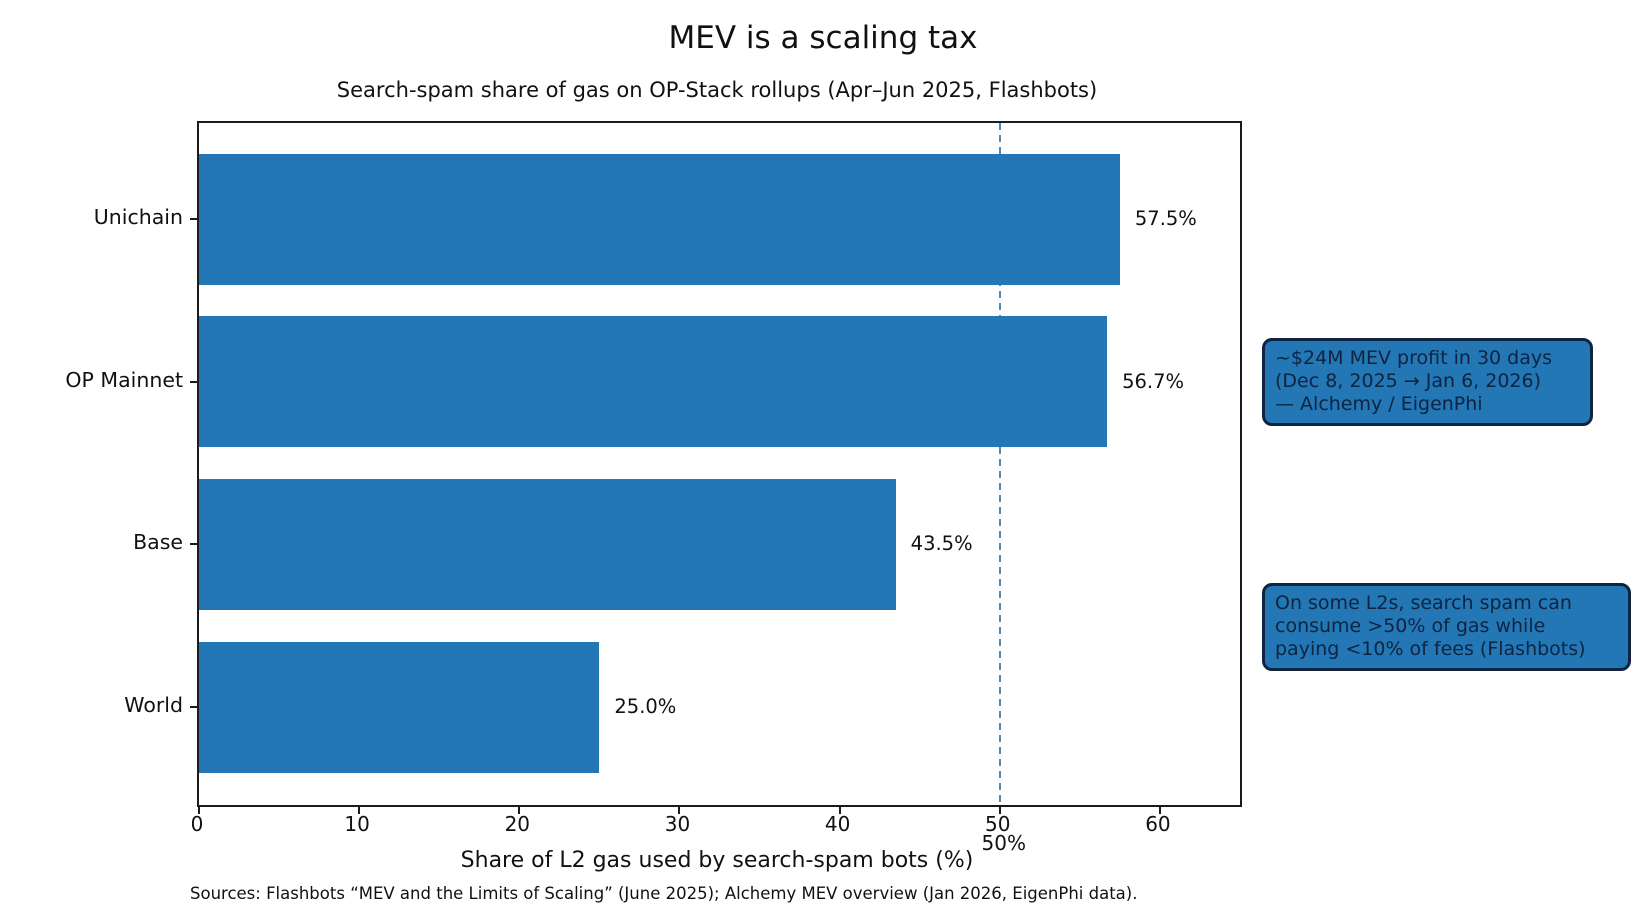 The image size is (1646, 909). Describe the element at coordinates (1158, 824) in the screenshot. I see `x-tick-label: 60` at that location.